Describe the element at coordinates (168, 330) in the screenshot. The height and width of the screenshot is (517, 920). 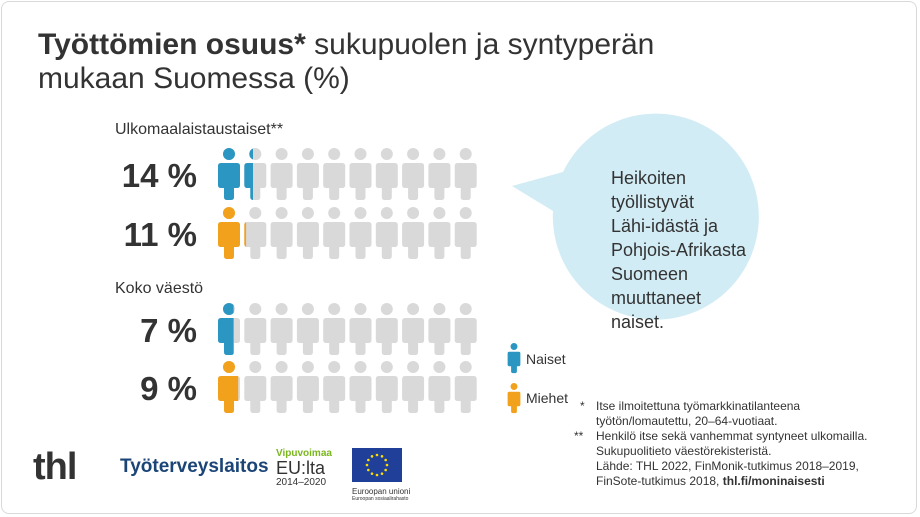
I see `value-label-total-women: 7 %` at that location.